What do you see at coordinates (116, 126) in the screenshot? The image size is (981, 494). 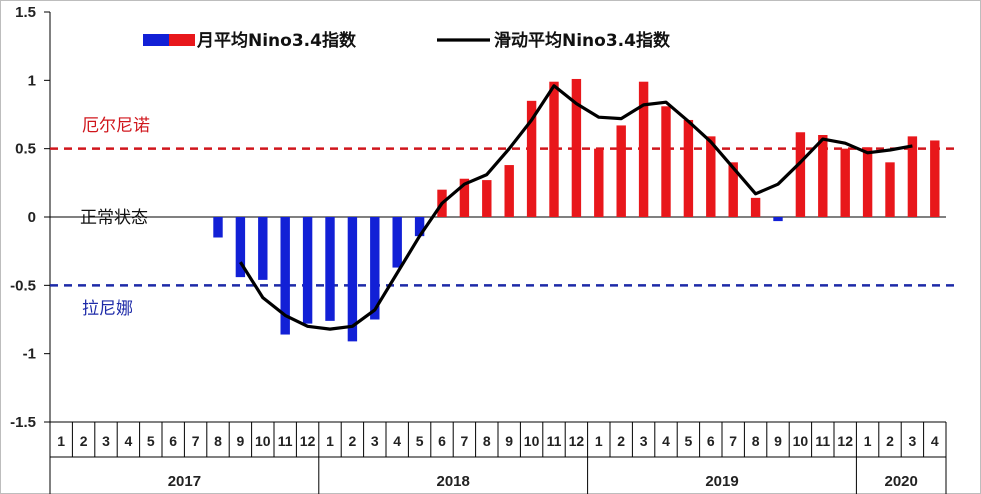 I see `elnino-label: 厄尔尼诺` at bounding box center [116, 126].